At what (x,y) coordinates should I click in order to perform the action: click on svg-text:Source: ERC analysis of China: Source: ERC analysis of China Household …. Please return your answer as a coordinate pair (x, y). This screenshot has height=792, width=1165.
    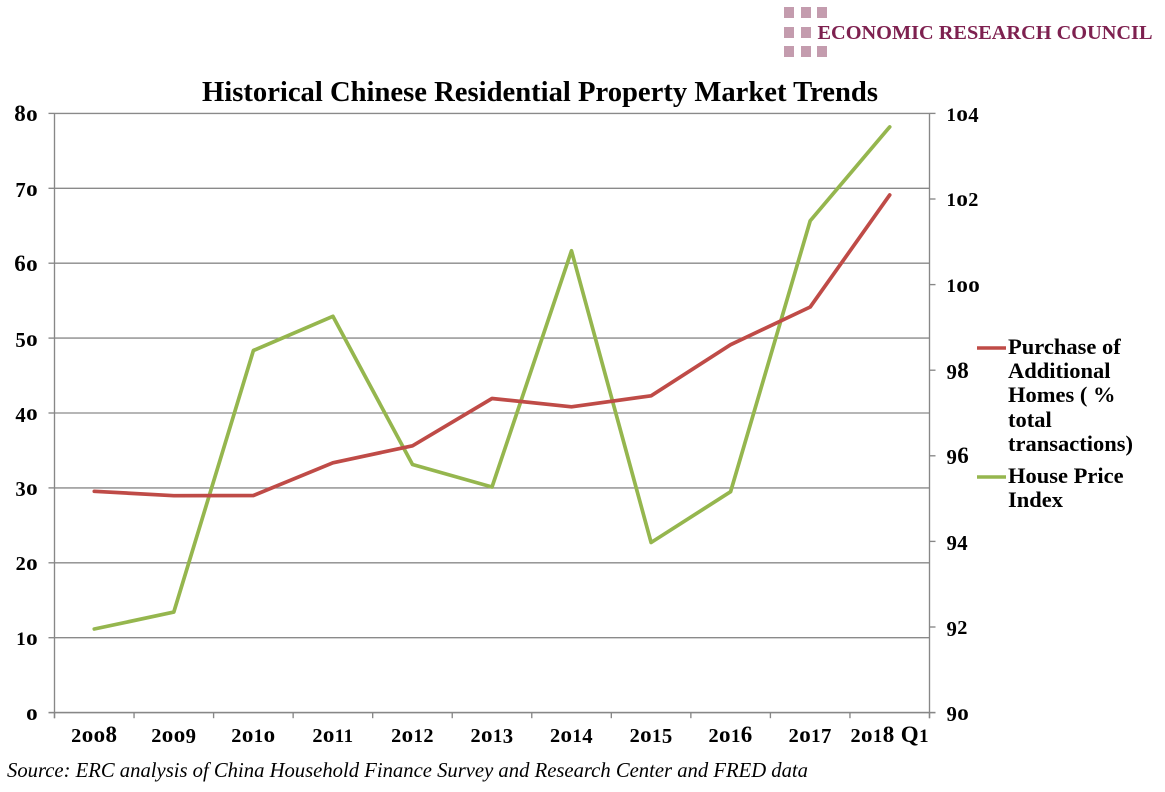
    Looking at the image, I should click on (407, 770).